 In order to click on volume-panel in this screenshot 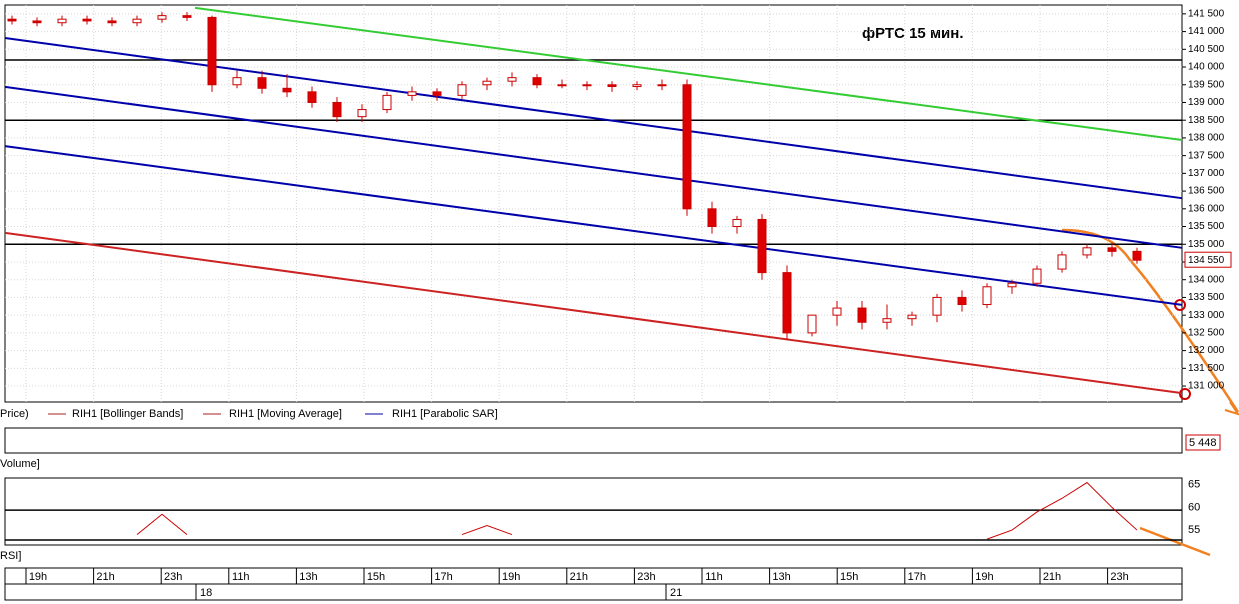, I will do `click(593, 440)`.